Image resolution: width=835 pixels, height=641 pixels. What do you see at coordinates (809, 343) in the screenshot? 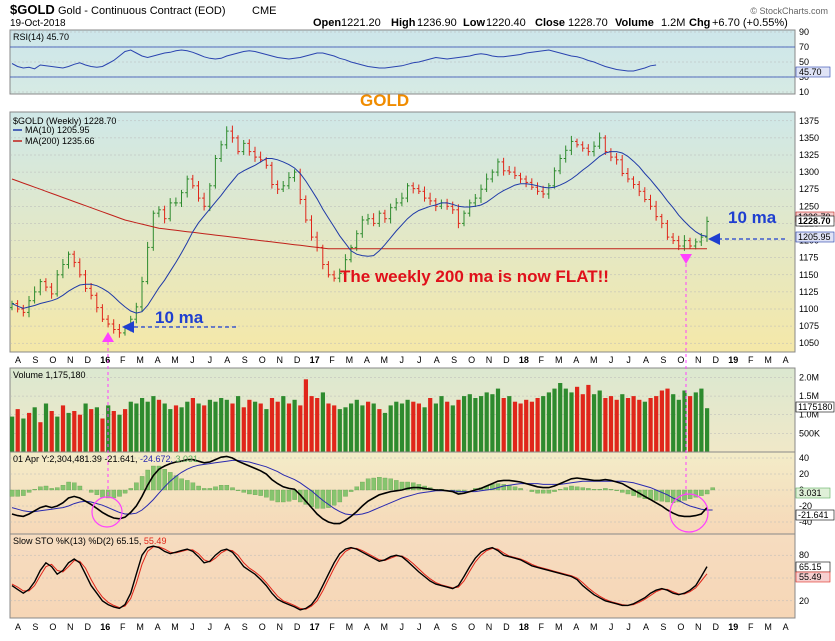
I see `price-axis-tick: 1050` at bounding box center [809, 343].